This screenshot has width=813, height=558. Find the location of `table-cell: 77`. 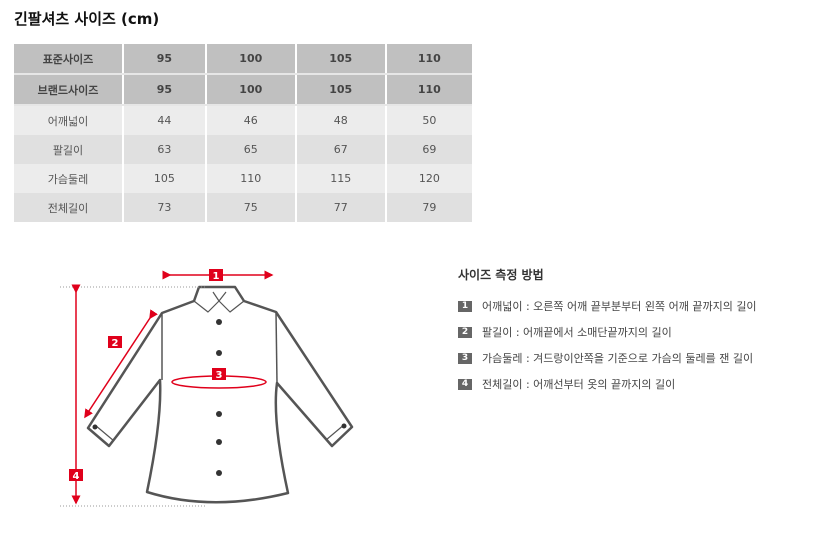

table-cell: 77 is located at coordinates (340, 207).